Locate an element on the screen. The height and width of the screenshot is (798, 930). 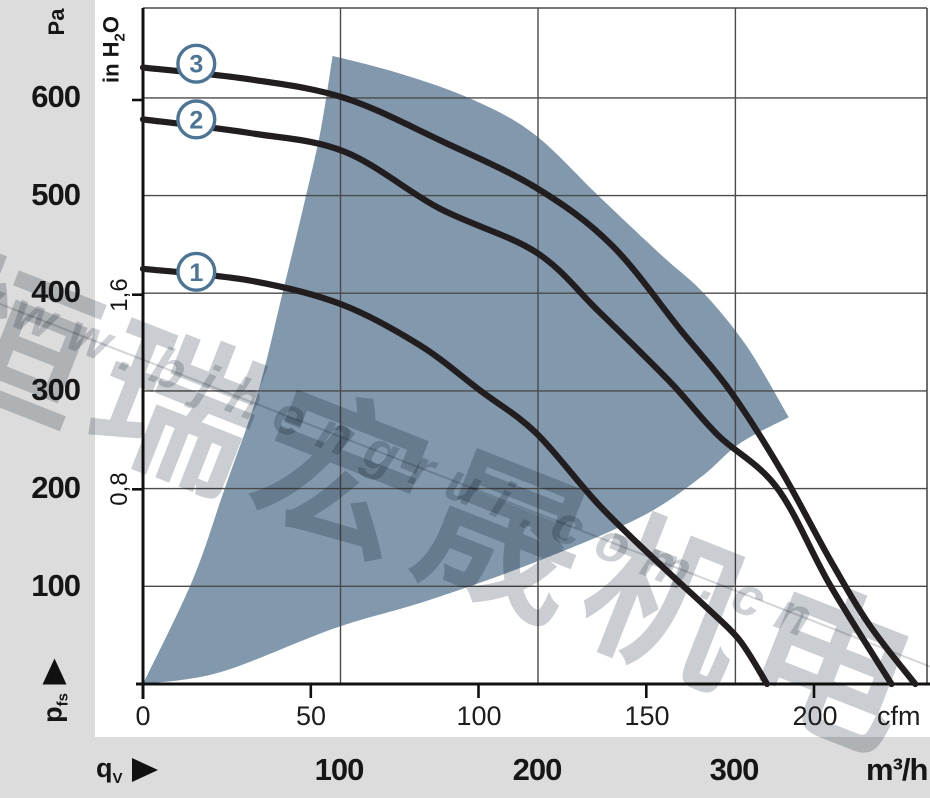
pfs-text: p is located at coordinates (52, 714).